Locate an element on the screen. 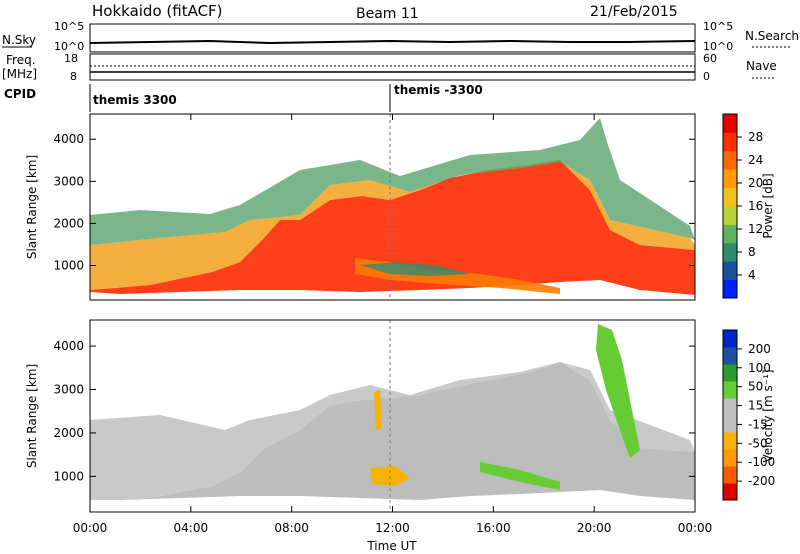  colorbar-tick-label: 16 is located at coordinates (755, 206).